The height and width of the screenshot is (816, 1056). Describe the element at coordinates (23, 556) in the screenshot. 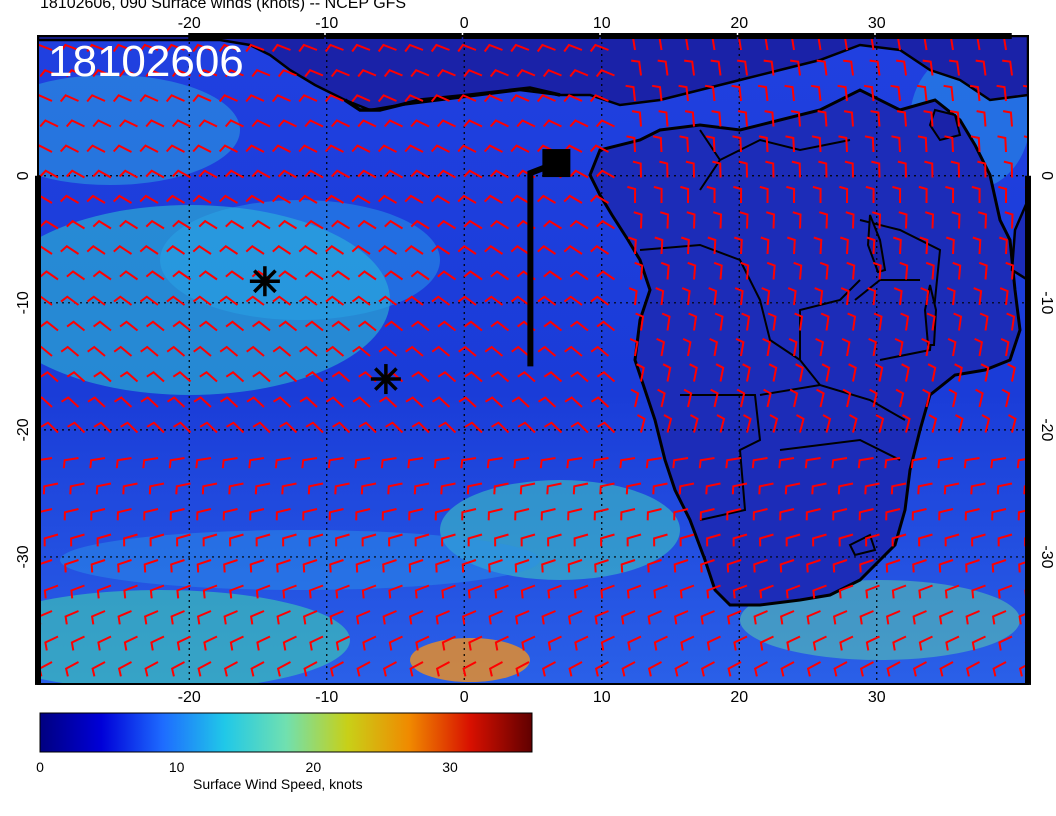

I see `left-lat-label: -30` at that location.